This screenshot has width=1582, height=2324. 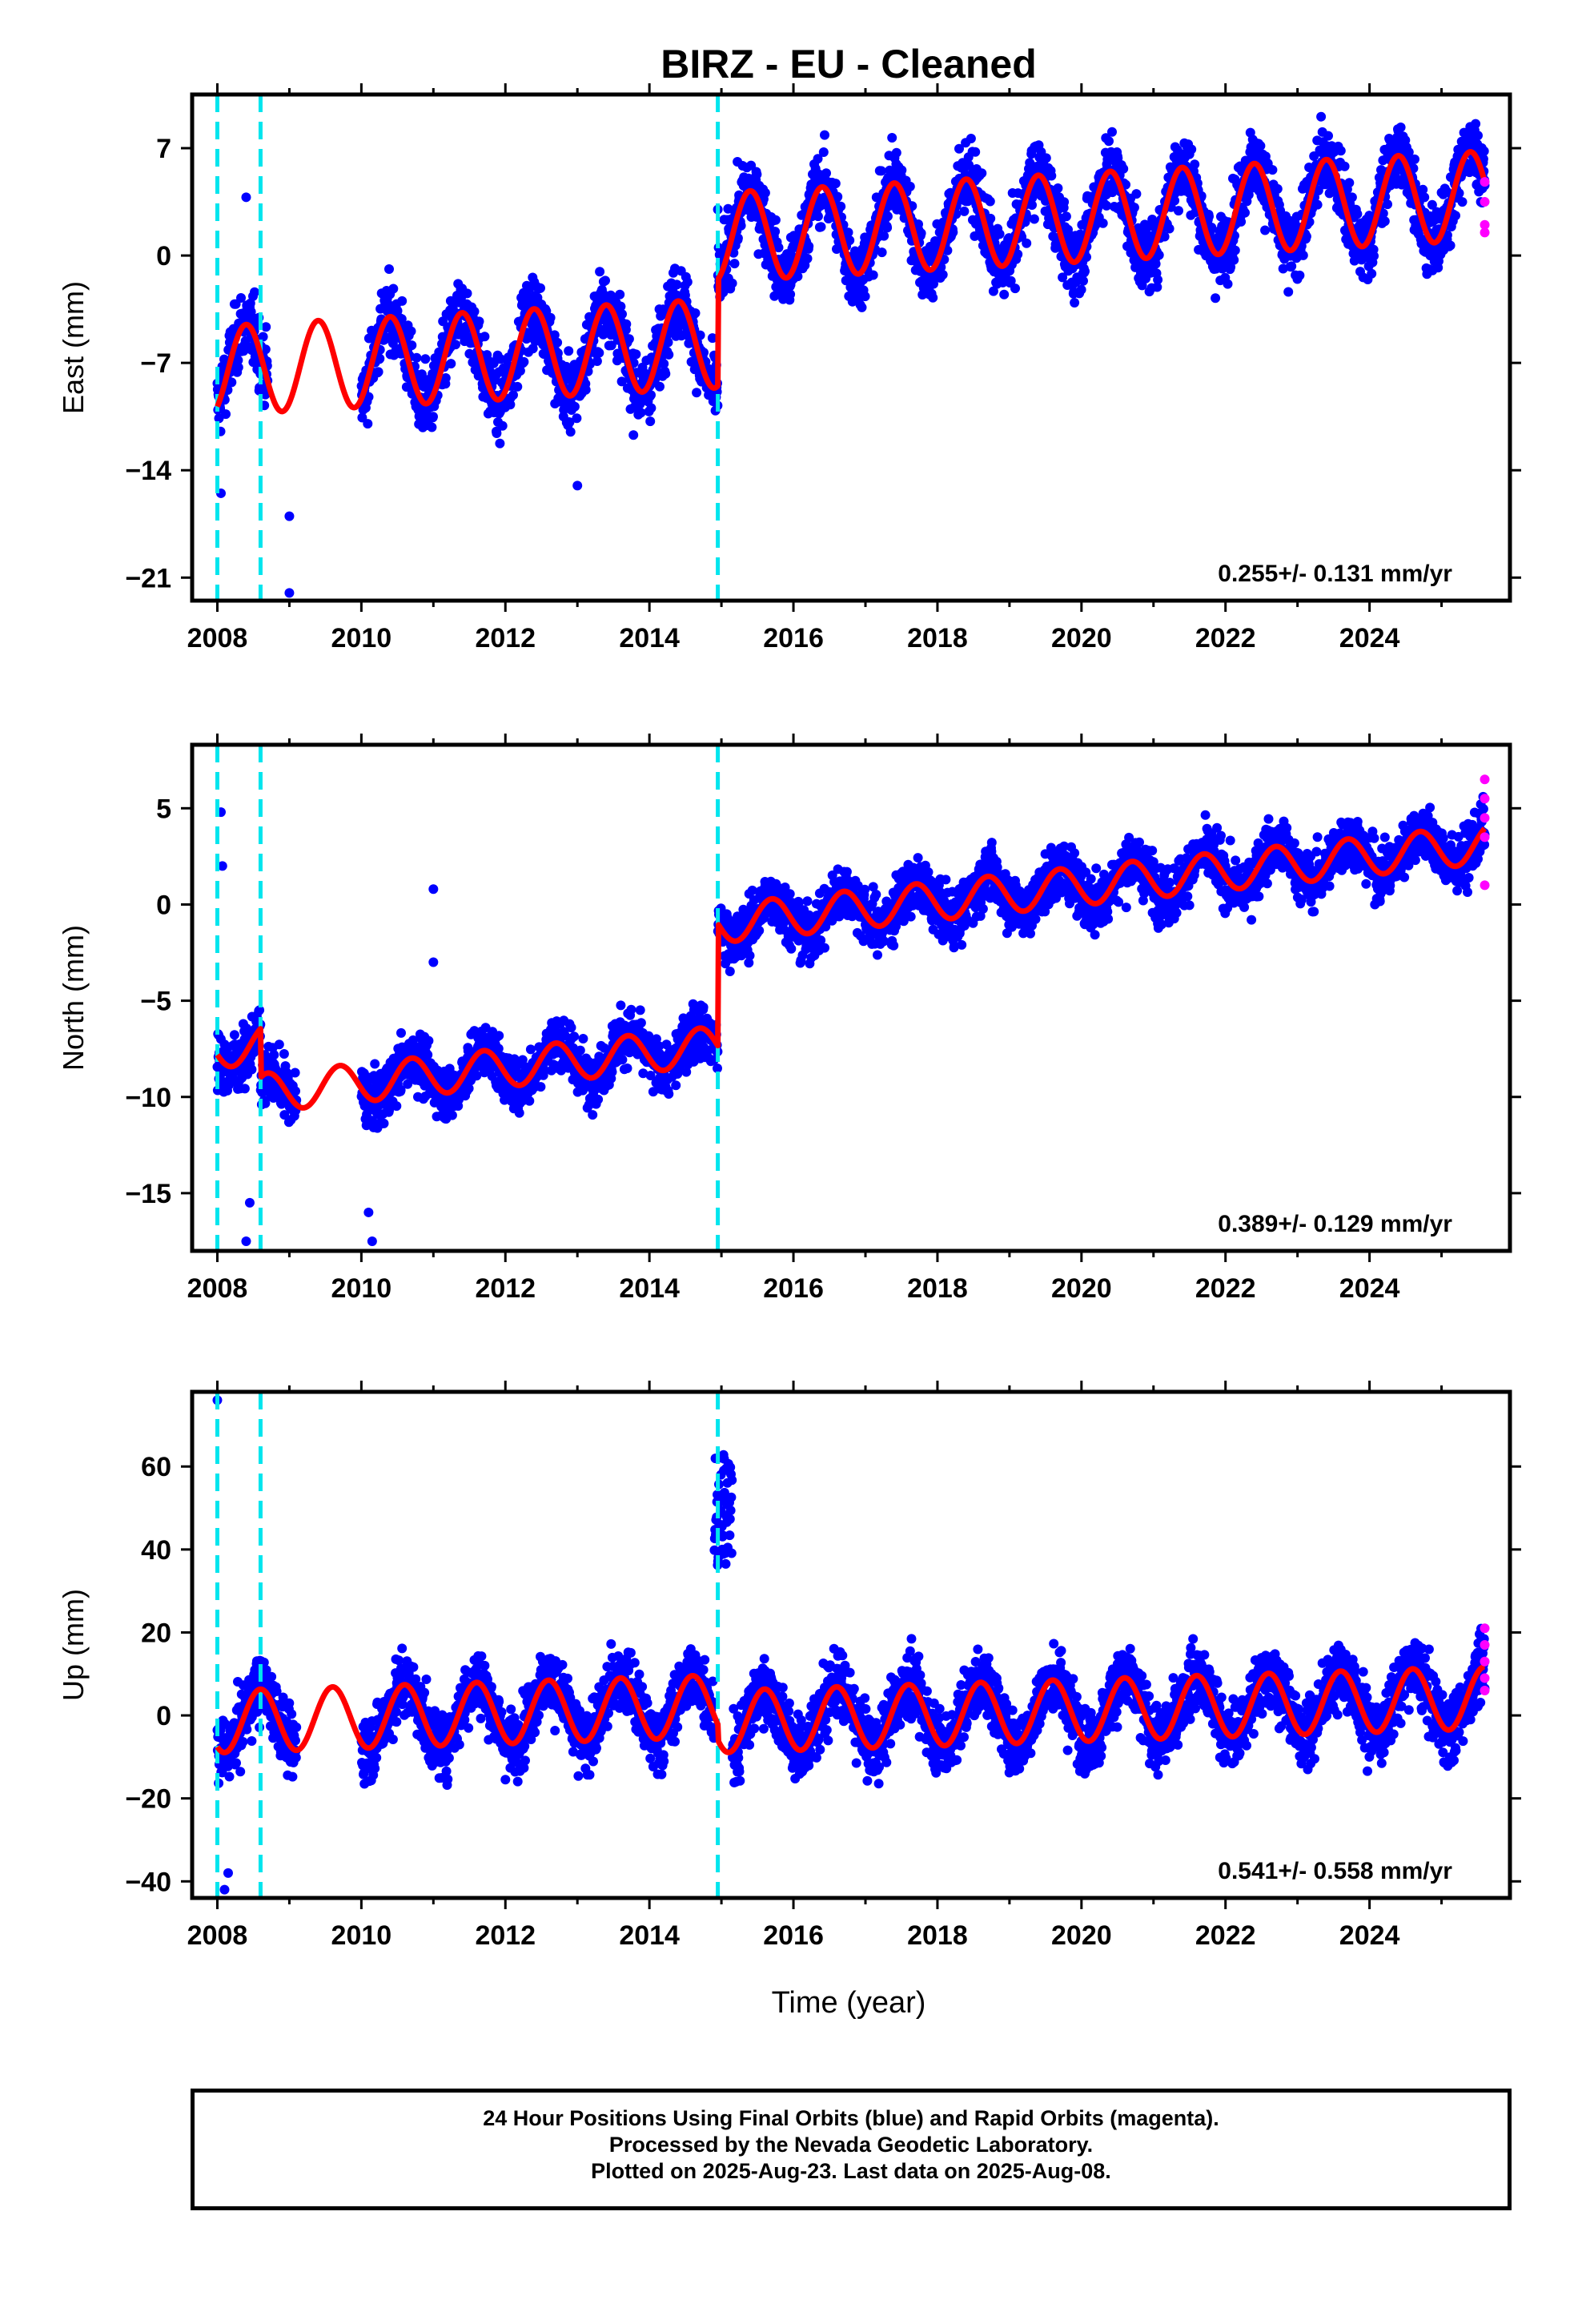 I want to click on east-rate-label: 0.255+/- 0.131 mm/yr, so click(x=1335, y=574).